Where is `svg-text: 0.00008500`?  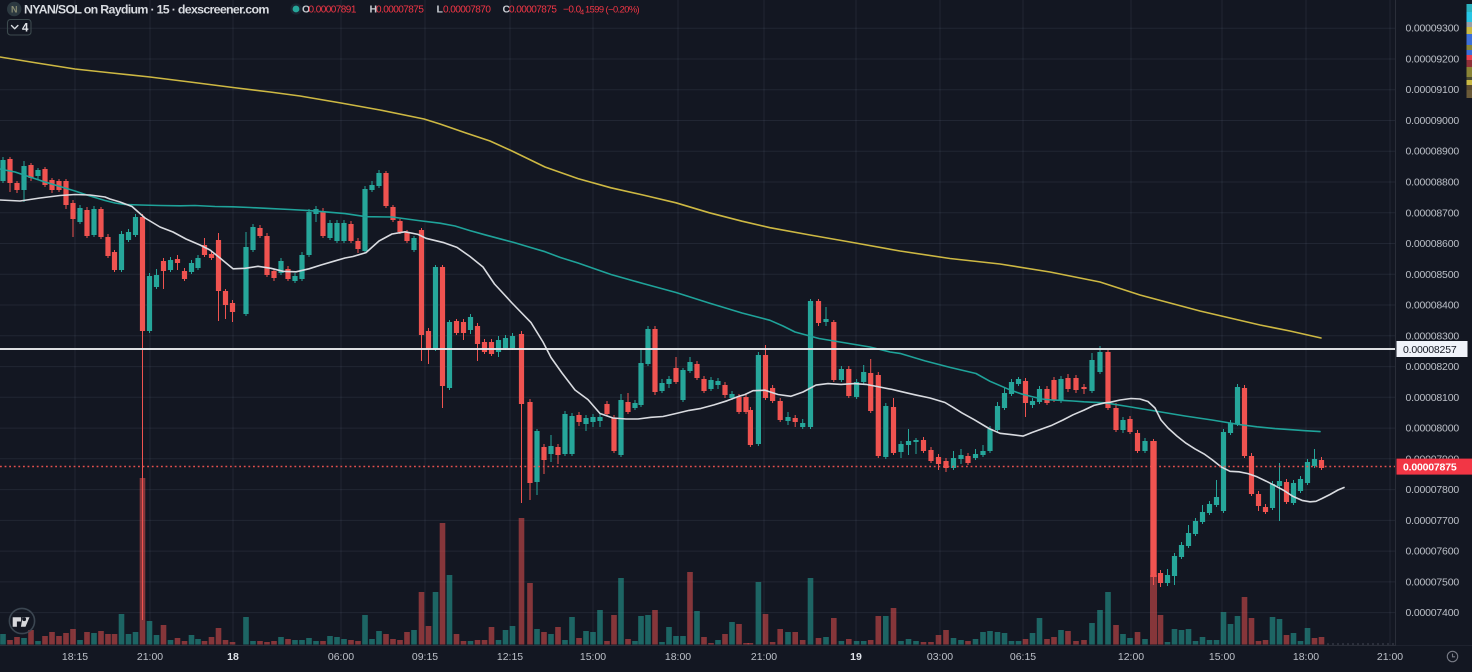
svg-text: 0.00008500 is located at coordinates (1433, 275).